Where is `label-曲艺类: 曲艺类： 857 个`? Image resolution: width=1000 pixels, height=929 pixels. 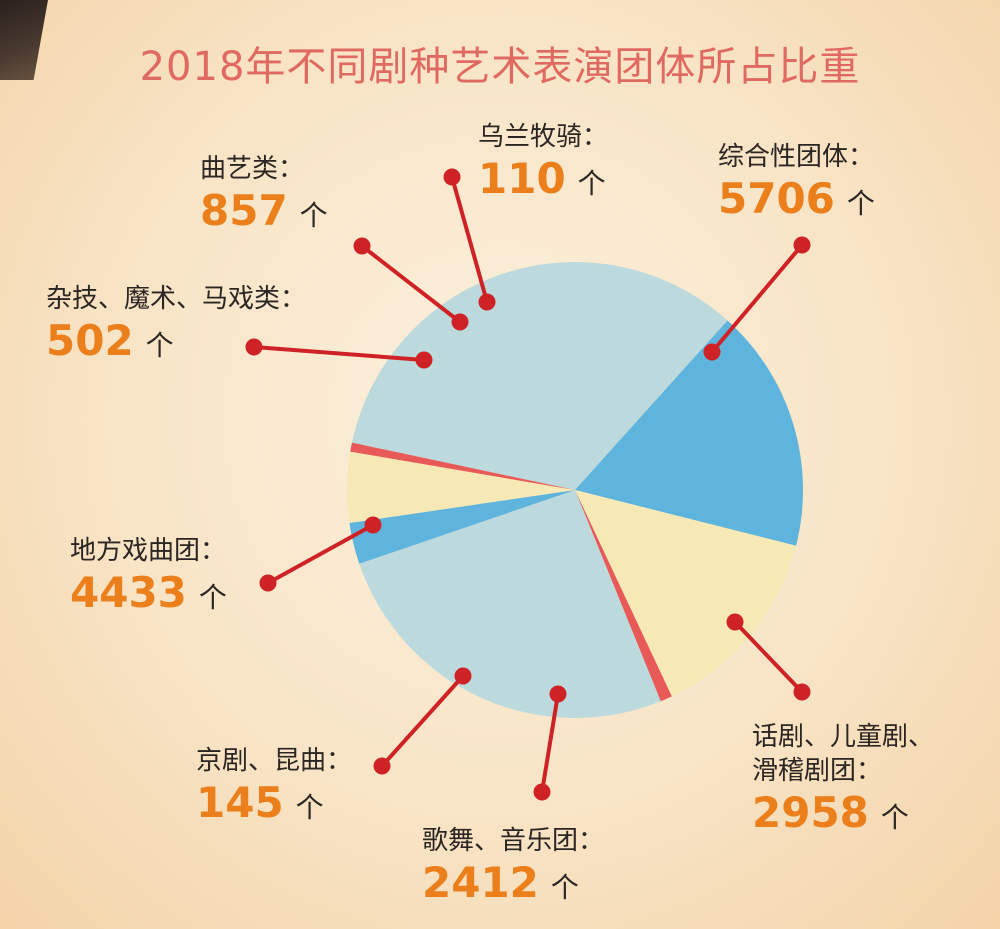
label-曲艺类: 曲艺类： 857 个 is located at coordinates (264, 194).